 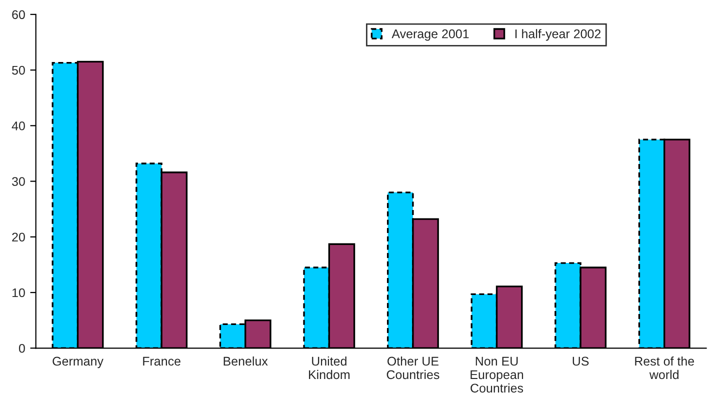 What do you see at coordinates (21, 348) in the screenshot?
I see `y-tick-label: 0` at bounding box center [21, 348].